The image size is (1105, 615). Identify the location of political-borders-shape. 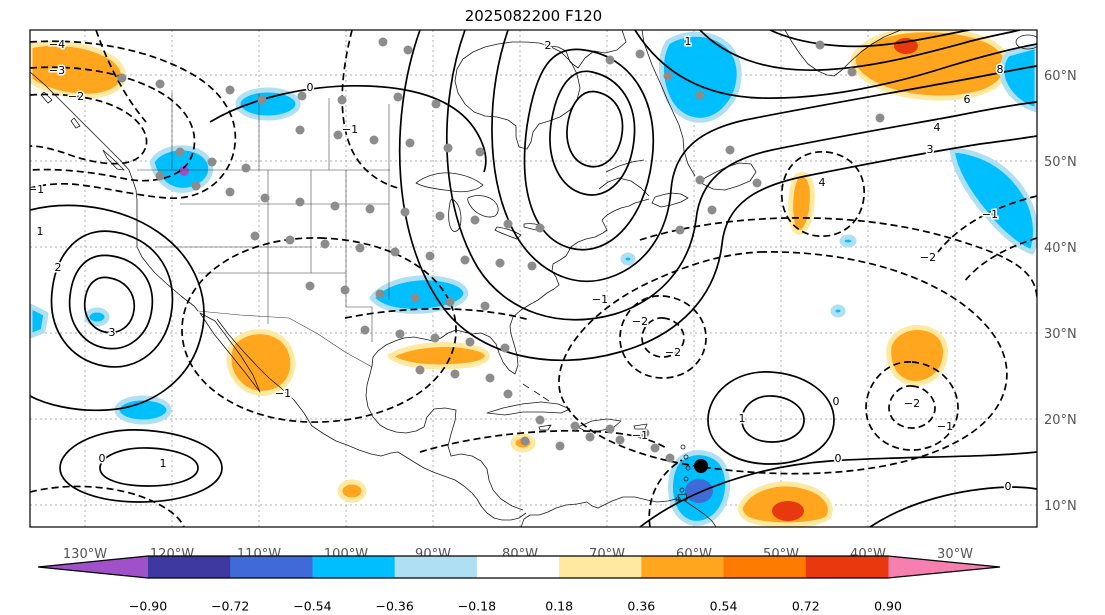
(285, 339).